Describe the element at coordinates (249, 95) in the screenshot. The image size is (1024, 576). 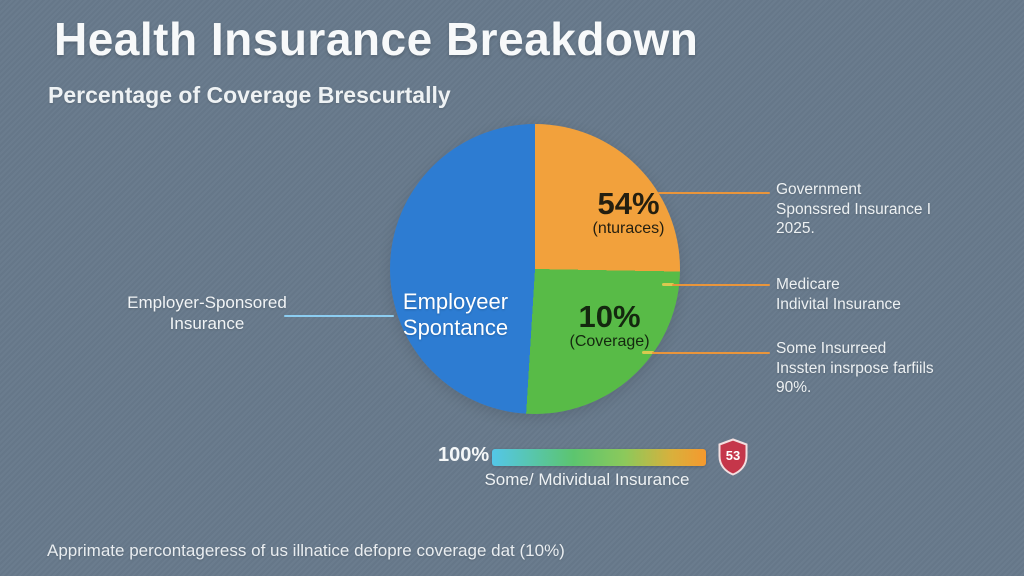
I see `page-subtitle: Percentage of Coverage Brescurtally` at that location.